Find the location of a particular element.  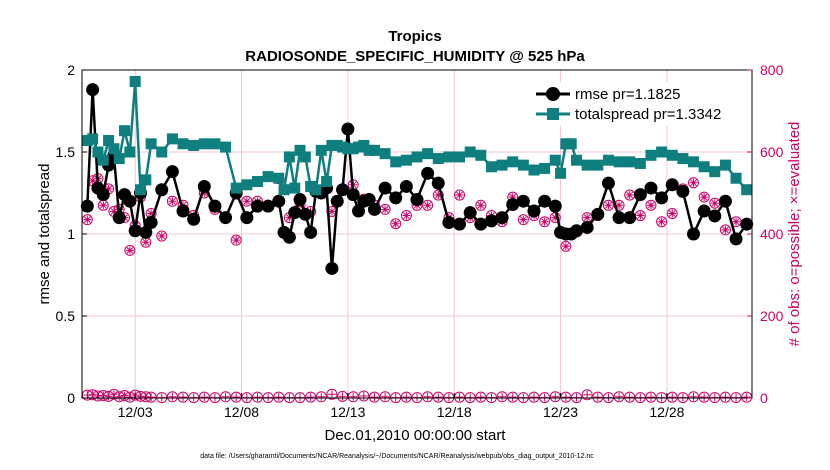

x-tick-label: 12/08 is located at coordinates (241, 412).